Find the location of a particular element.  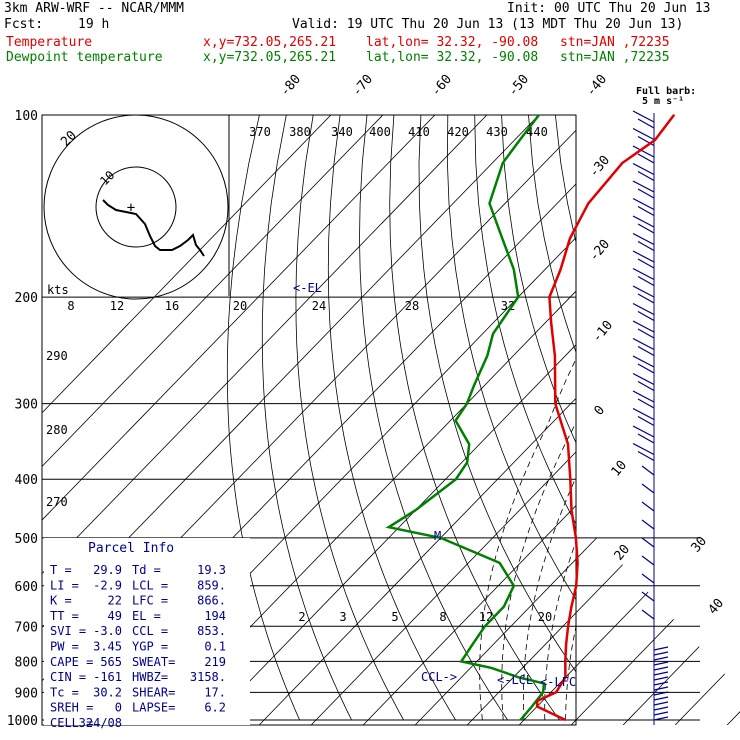

temperature-legend: Temperature is located at coordinates (49, 42).